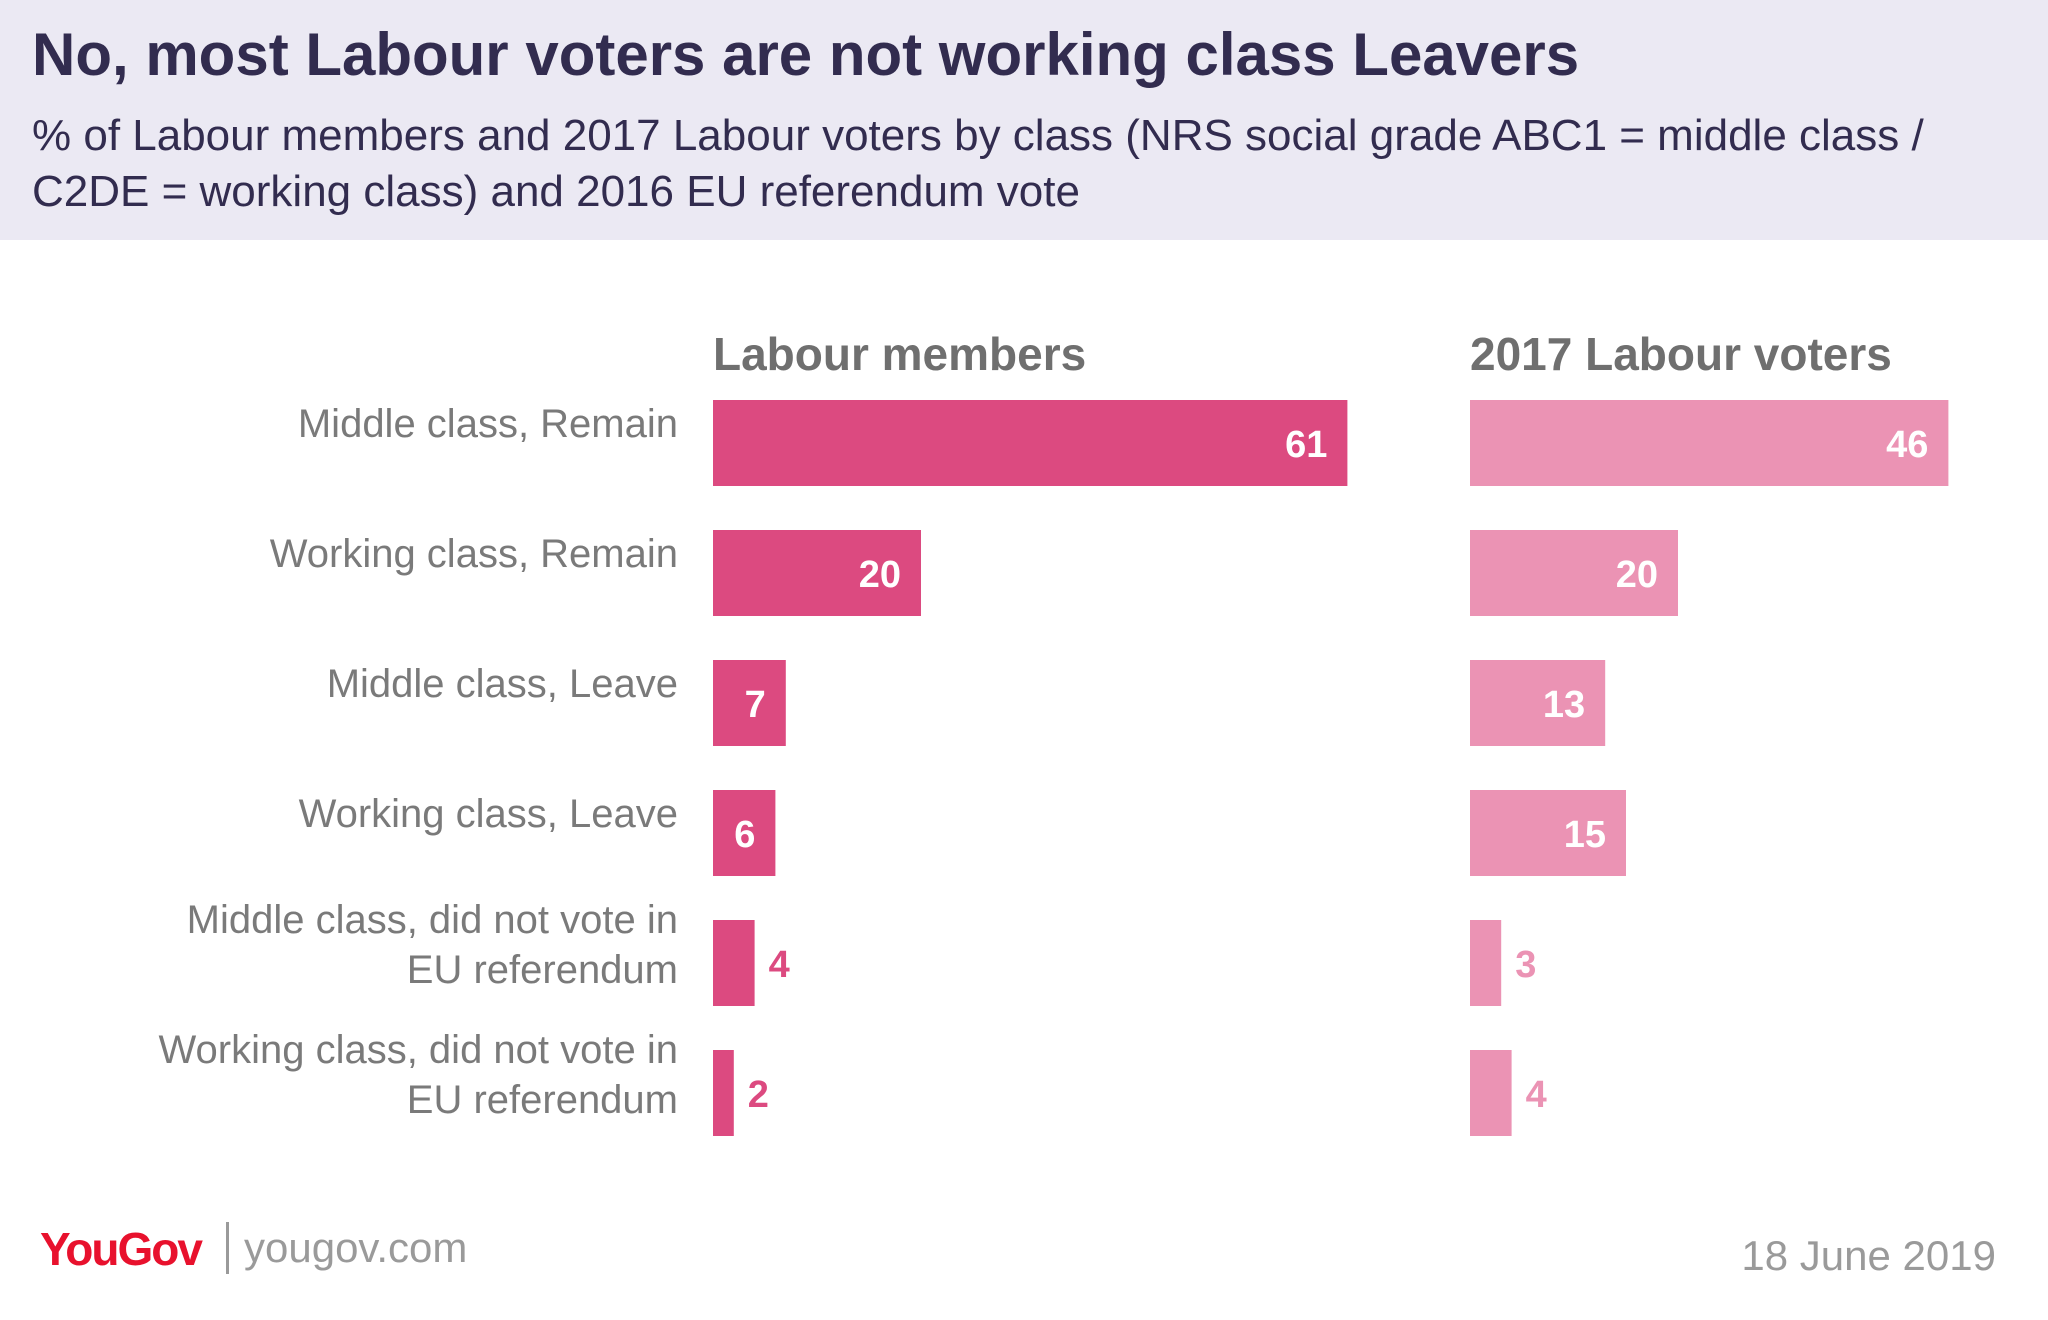  Describe the element at coordinates (758, 1095) in the screenshot. I see `data-label: 2` at that location.